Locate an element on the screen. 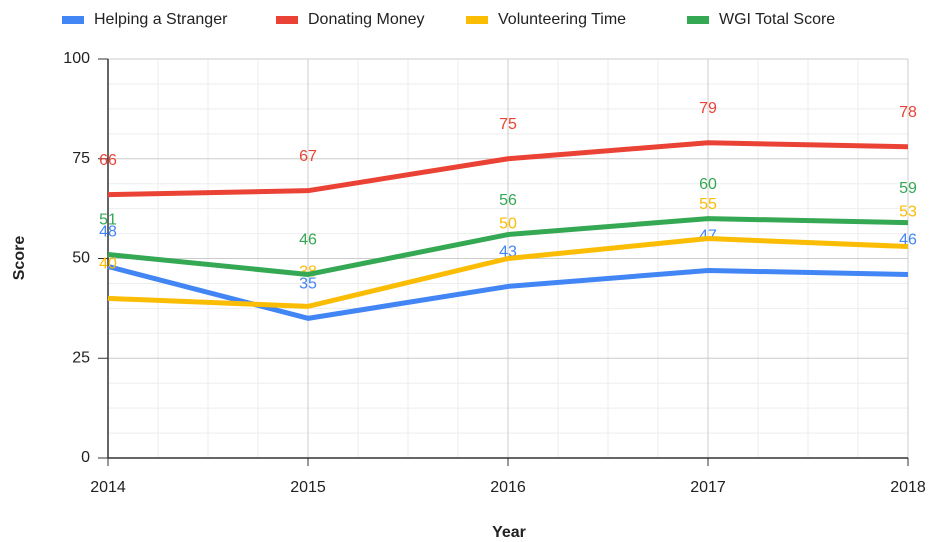  data-label: 75 is located at coordinates (508, 124).